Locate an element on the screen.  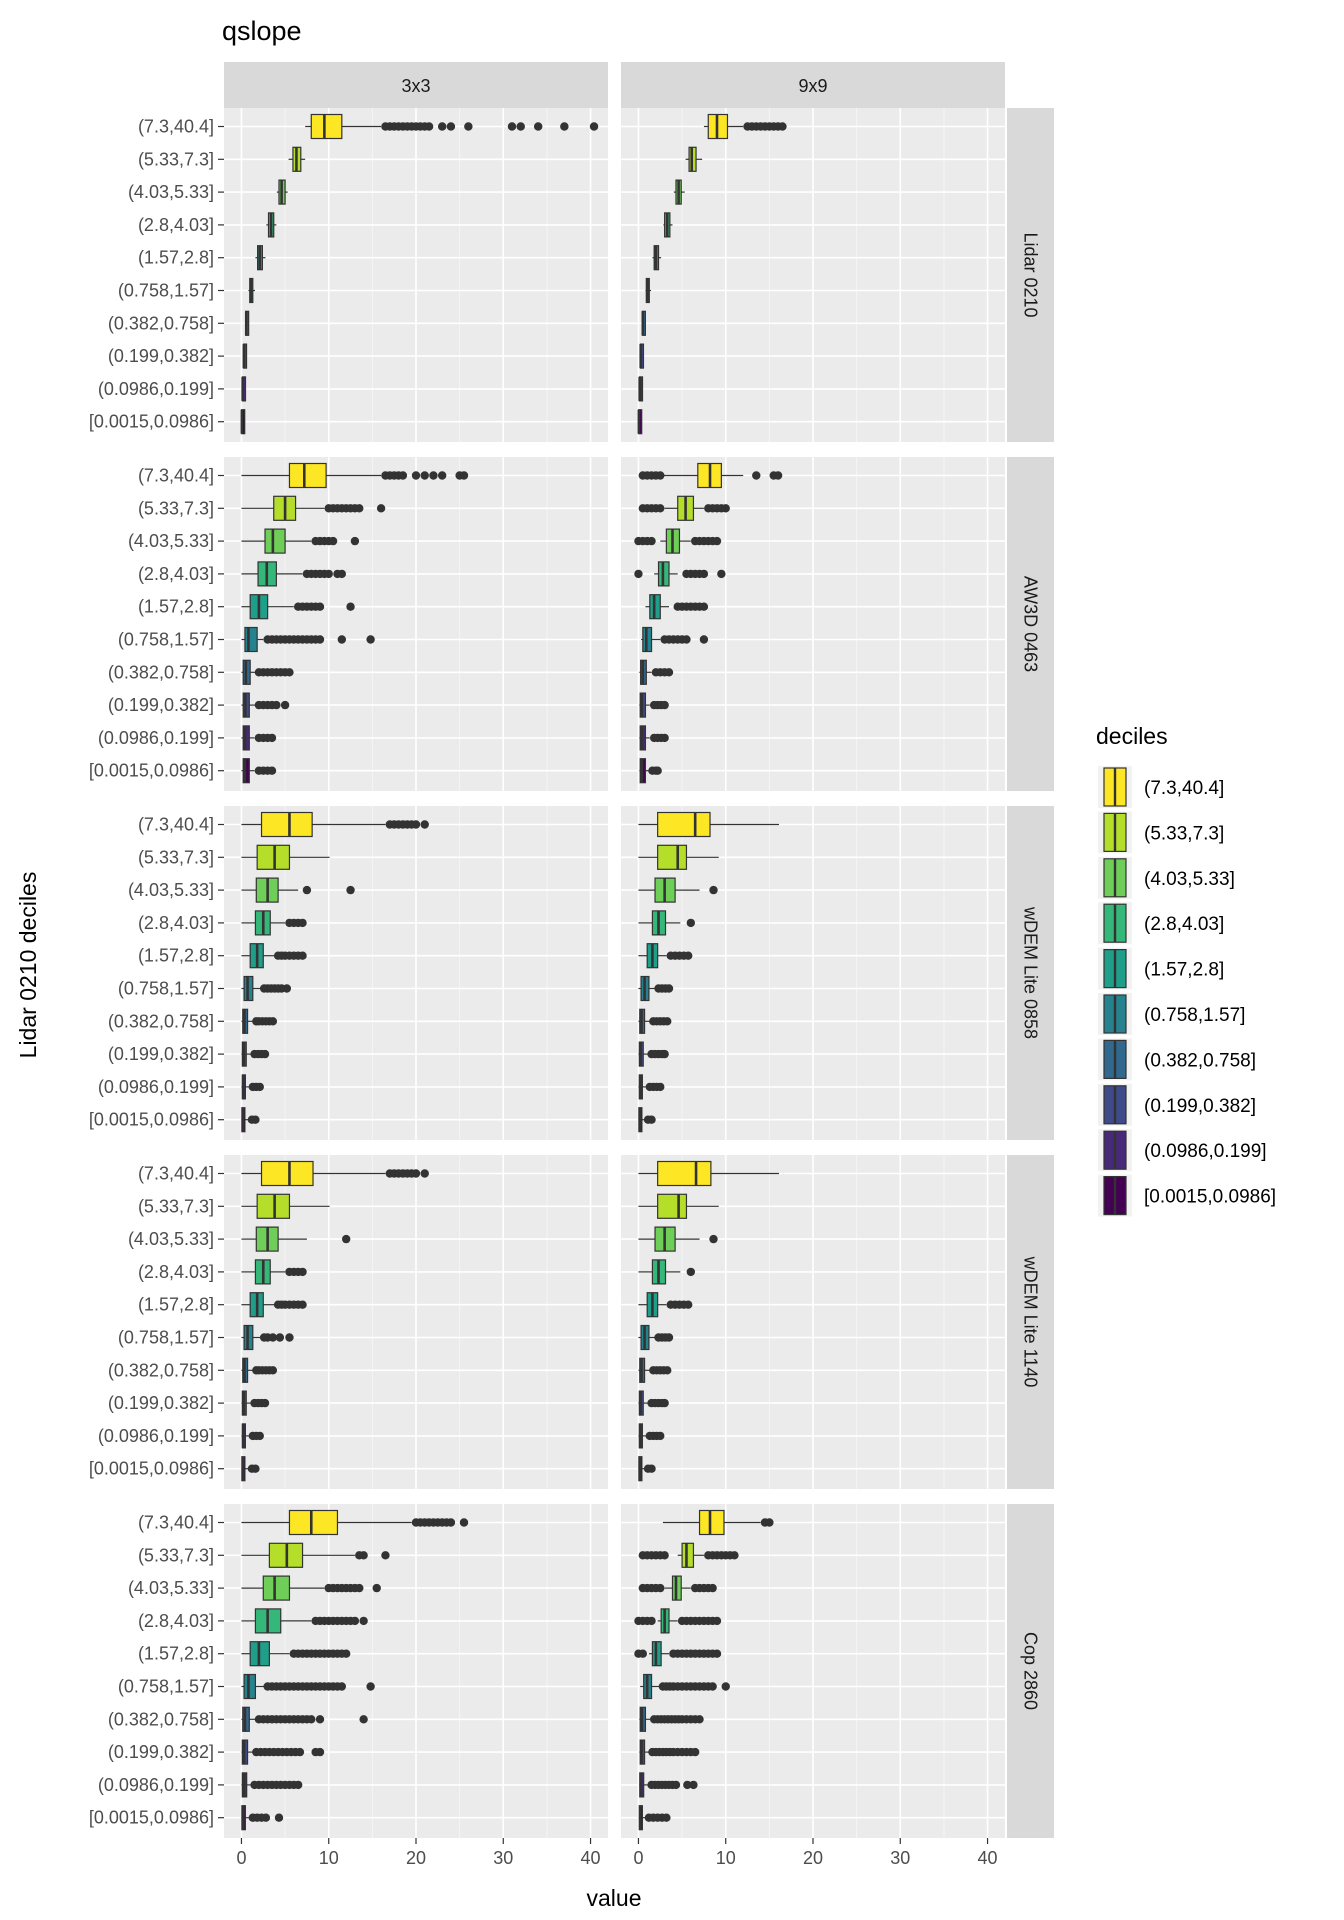
x-tick-label: 10 is located at coordinates (726, 1858).